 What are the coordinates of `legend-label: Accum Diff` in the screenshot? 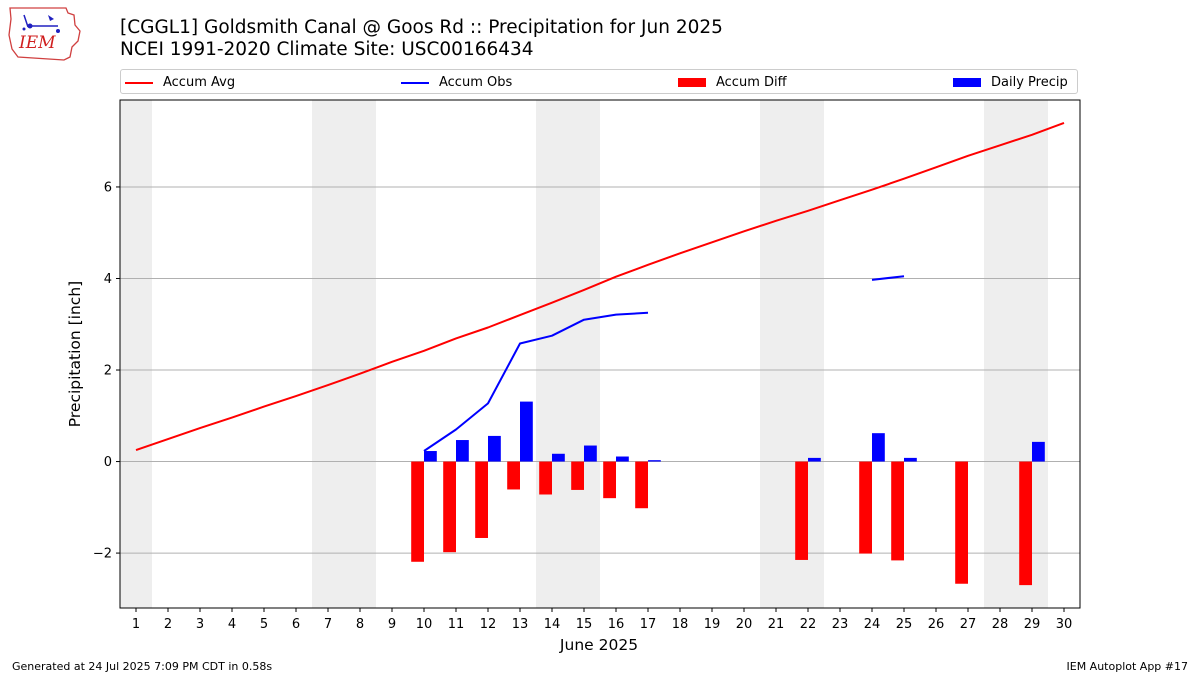 It's located at (751, 82).